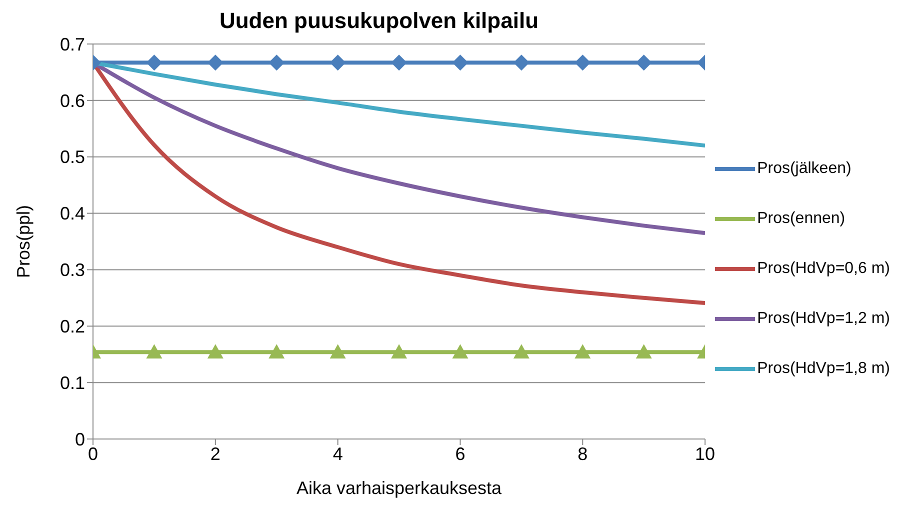  Describe the element at coordinates (72, 214) in the screenshot. I see `y-tick-label: 0.4` at that location.